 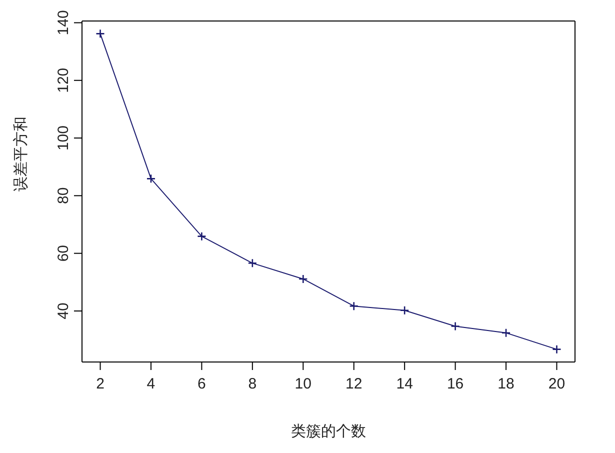 I want to click on x-tick-label: 6, so click(x=202, y=384).